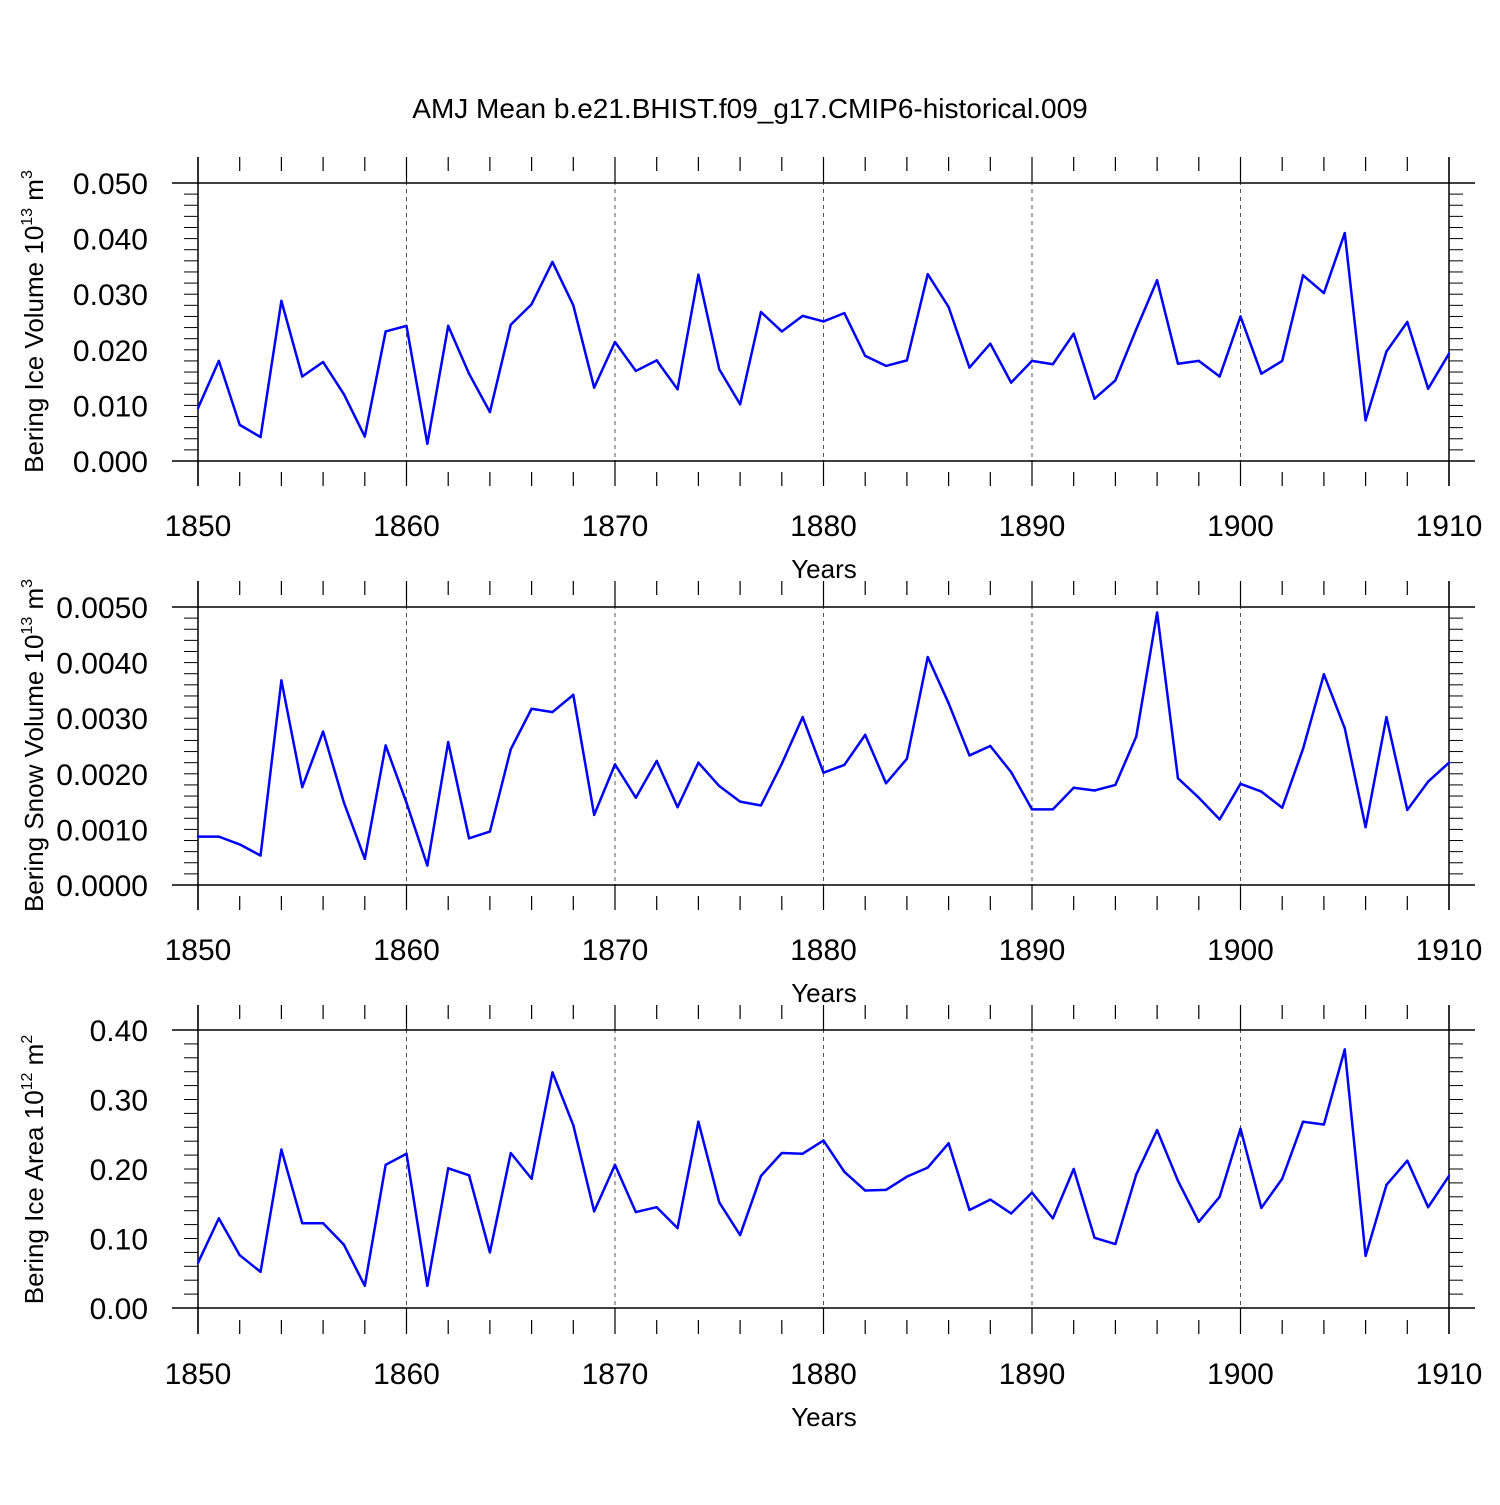  What do you see at coordinates (110, 351) in the screenshot?
I see `y-tick-label: 0.020` at bounding box center [110, 351].